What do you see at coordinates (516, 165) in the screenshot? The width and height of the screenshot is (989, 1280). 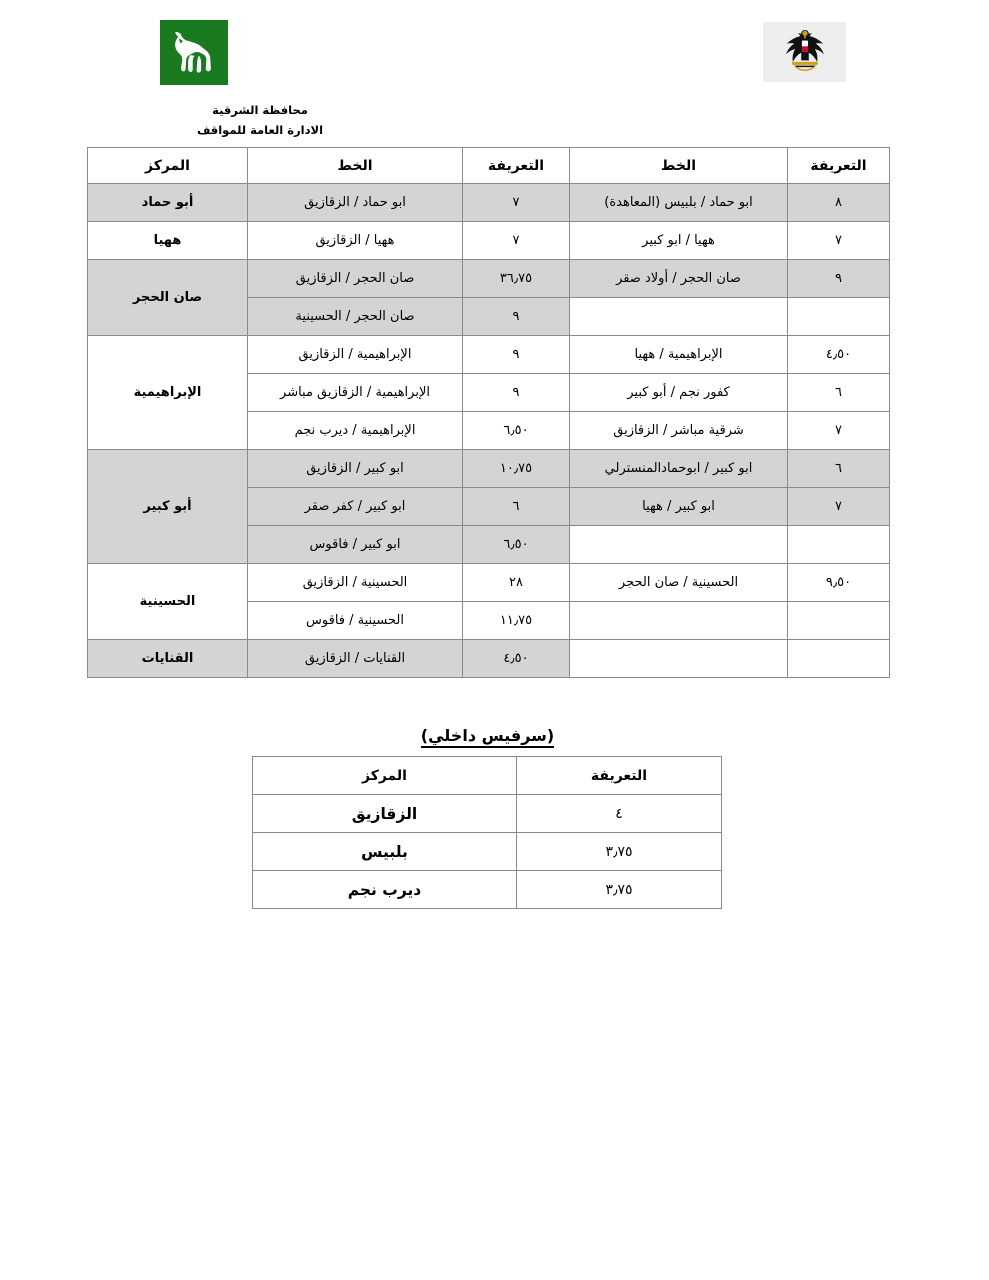 I see `column-header-tariff-right: التعريفة` at bounding box center [516, 165].